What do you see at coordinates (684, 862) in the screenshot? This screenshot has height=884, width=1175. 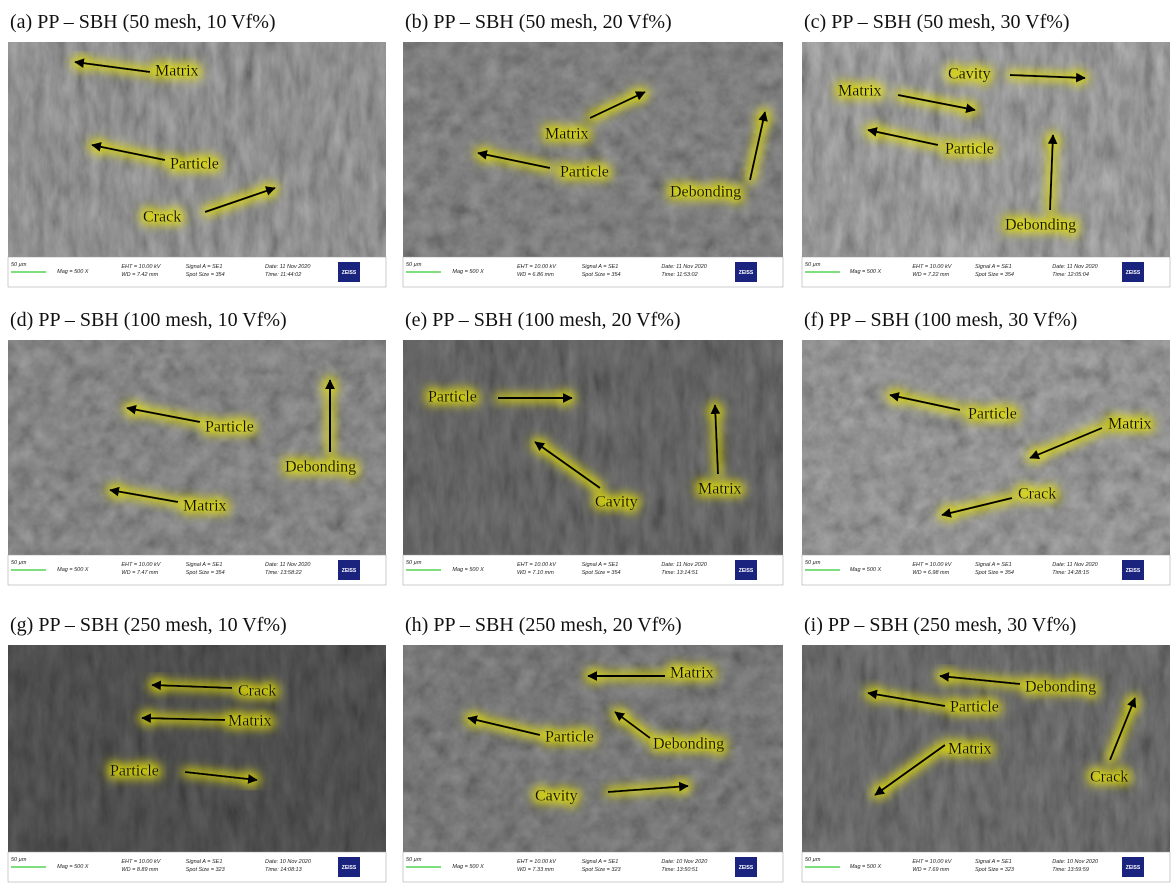 I see `date: Date: 10 Nov 2020` at bounding box center [684, 862].